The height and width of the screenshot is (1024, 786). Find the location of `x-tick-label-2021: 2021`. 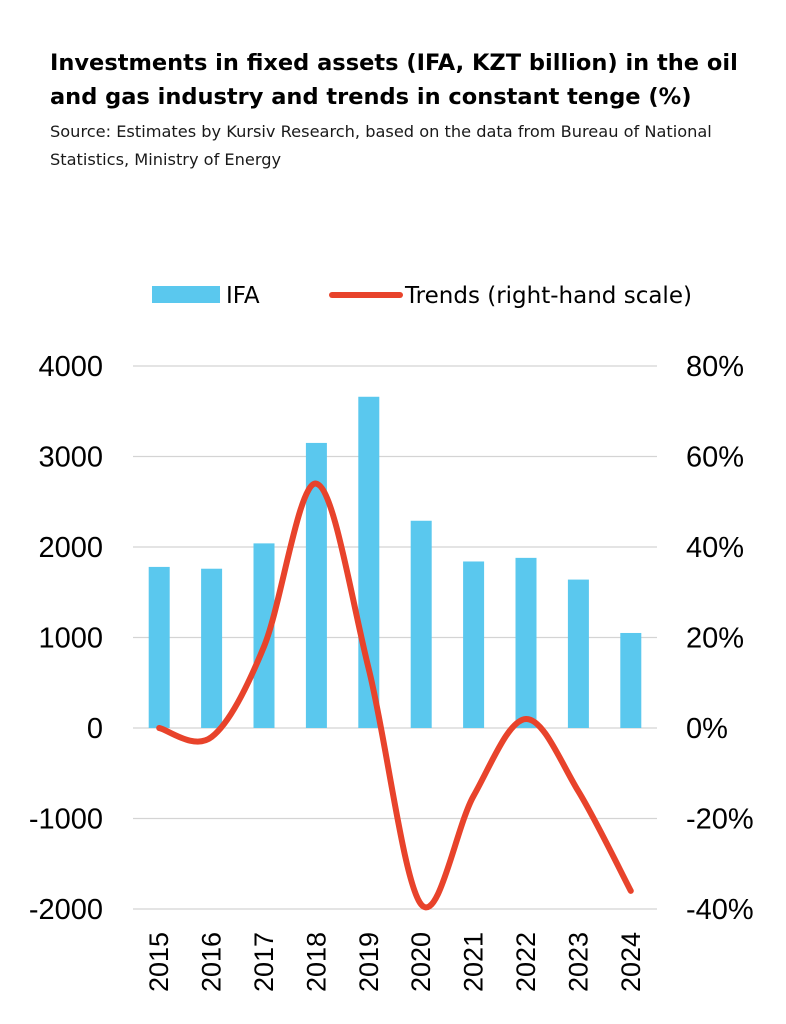

x-tick-label-2021: 2021 is located at coordinates (474, 962).